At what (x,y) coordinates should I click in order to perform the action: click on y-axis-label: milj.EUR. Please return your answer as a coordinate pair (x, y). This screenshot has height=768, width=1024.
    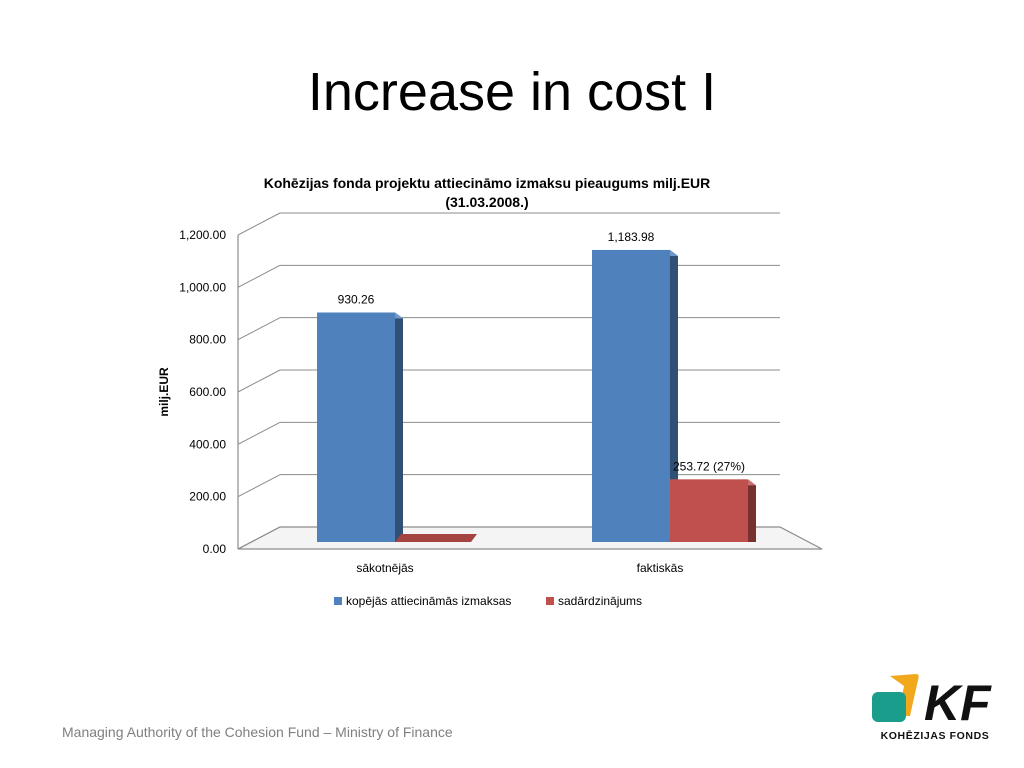
    Looking at the image, I should click on (164, 392).